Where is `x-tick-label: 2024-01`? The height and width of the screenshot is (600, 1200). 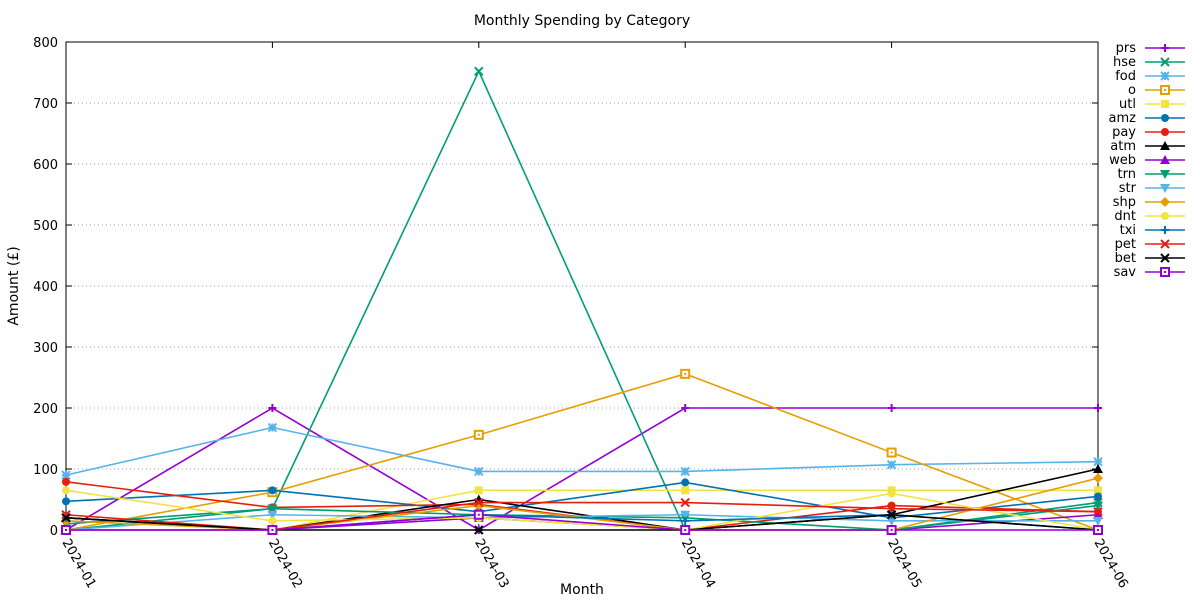 x-tick-label: 2024-01 is located at coordinates (79, 564).